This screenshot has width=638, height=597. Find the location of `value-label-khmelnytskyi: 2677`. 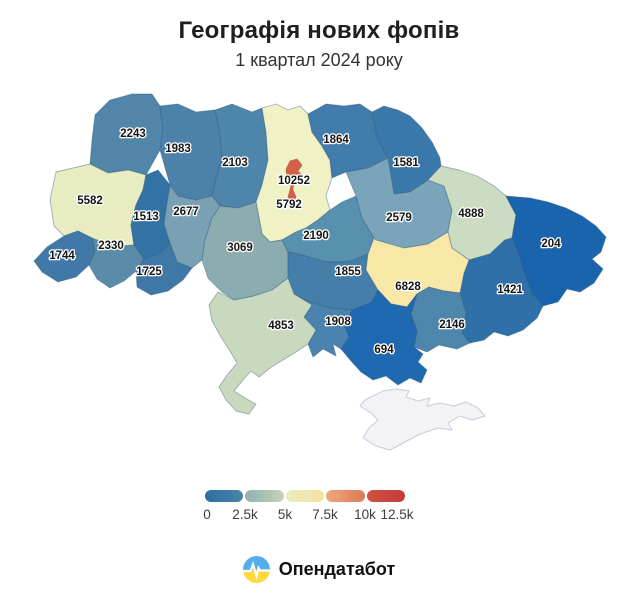

value-label-khmelnytskyi: 2677 is located at coordinates (186, 212).